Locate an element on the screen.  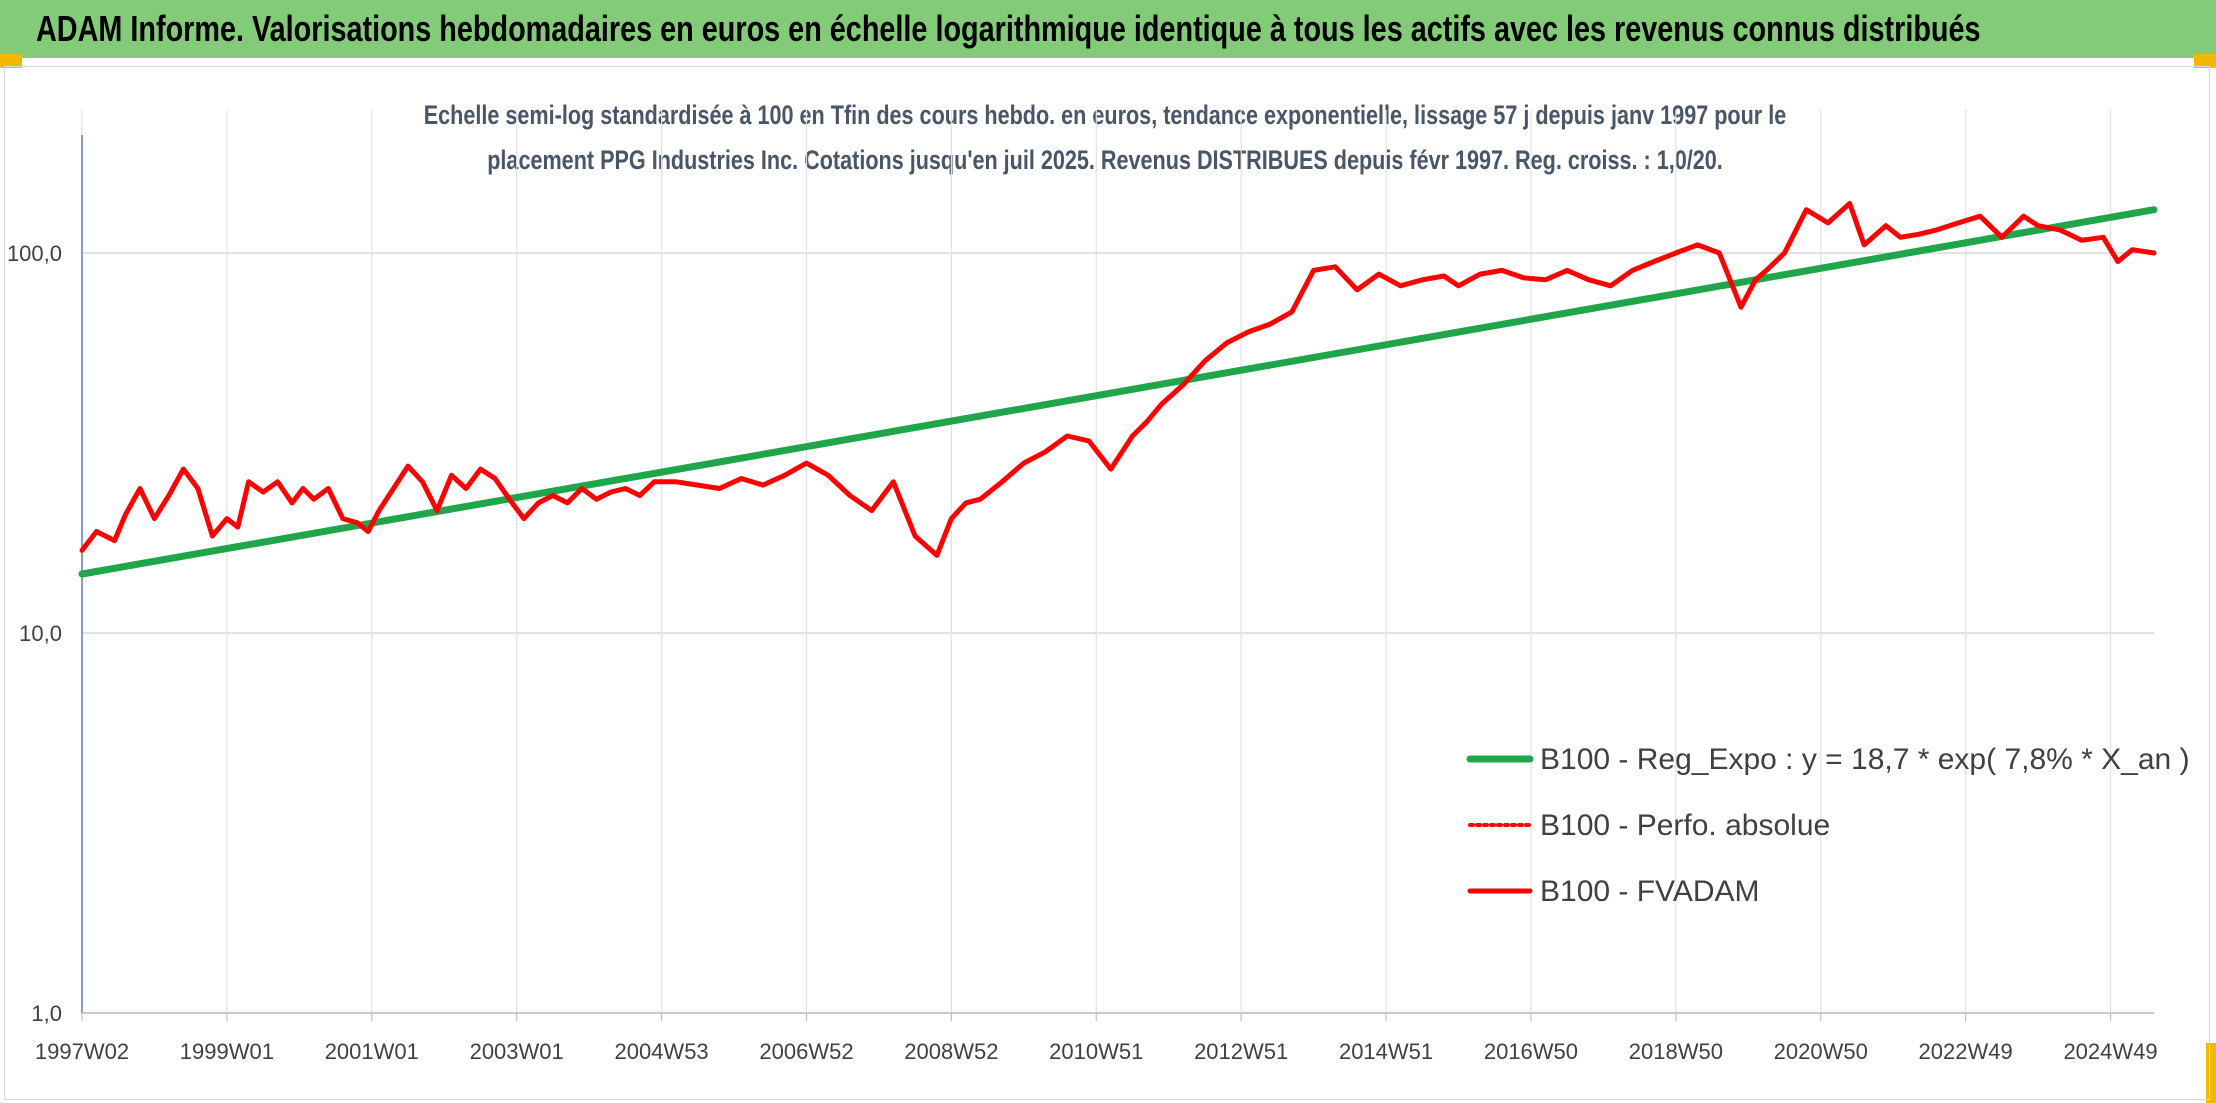
x-tick-label-0: 1997W02 is located at coordinates (82, 1051).